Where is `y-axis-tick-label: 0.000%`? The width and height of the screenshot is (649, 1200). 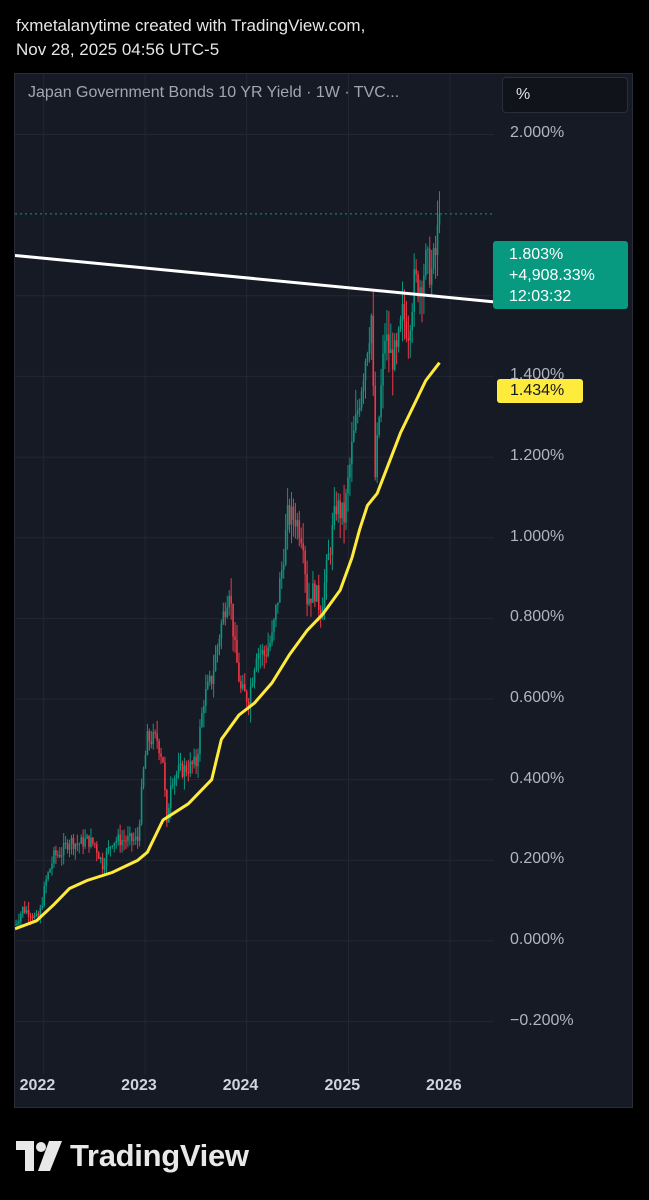
y-axis-tick-label: 0.000% is located at coordinates (537, 939).